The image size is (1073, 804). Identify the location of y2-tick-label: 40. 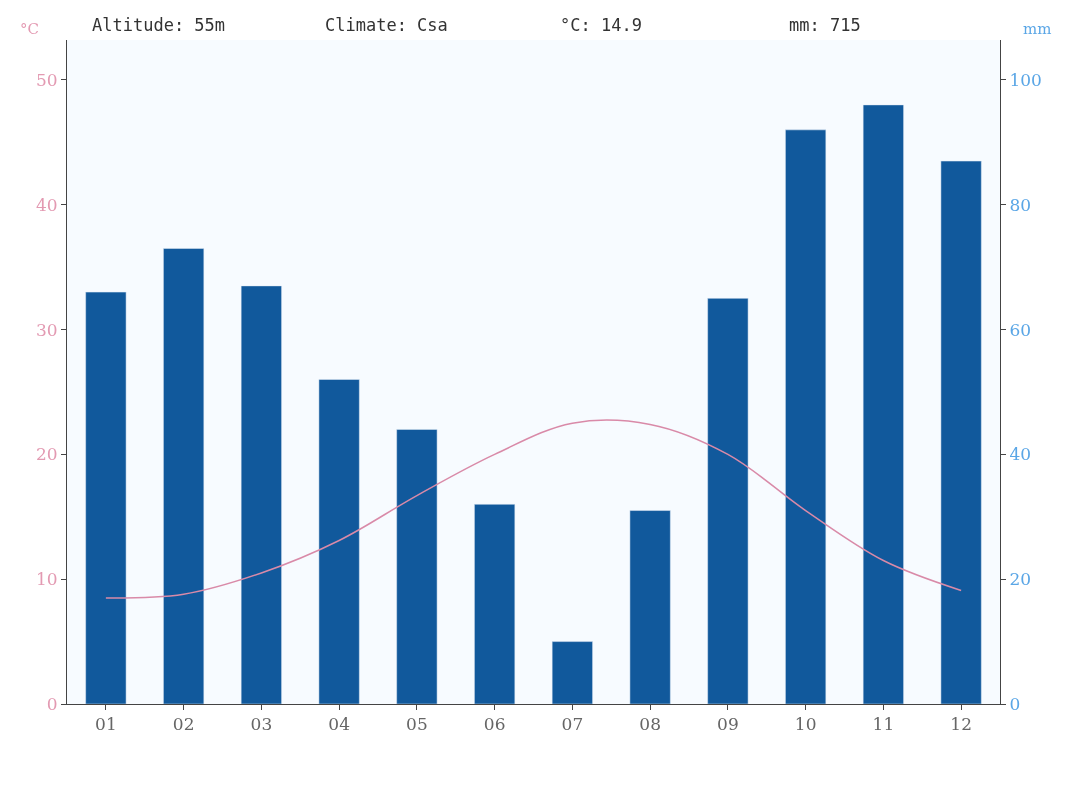
(1020, 454).